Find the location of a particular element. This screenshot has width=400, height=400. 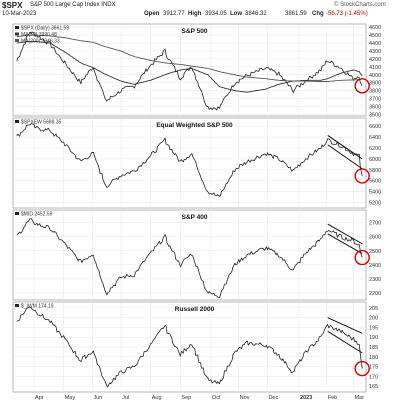

legend-entry: $_IWM 174.19 is located at coordinates (37, 307).